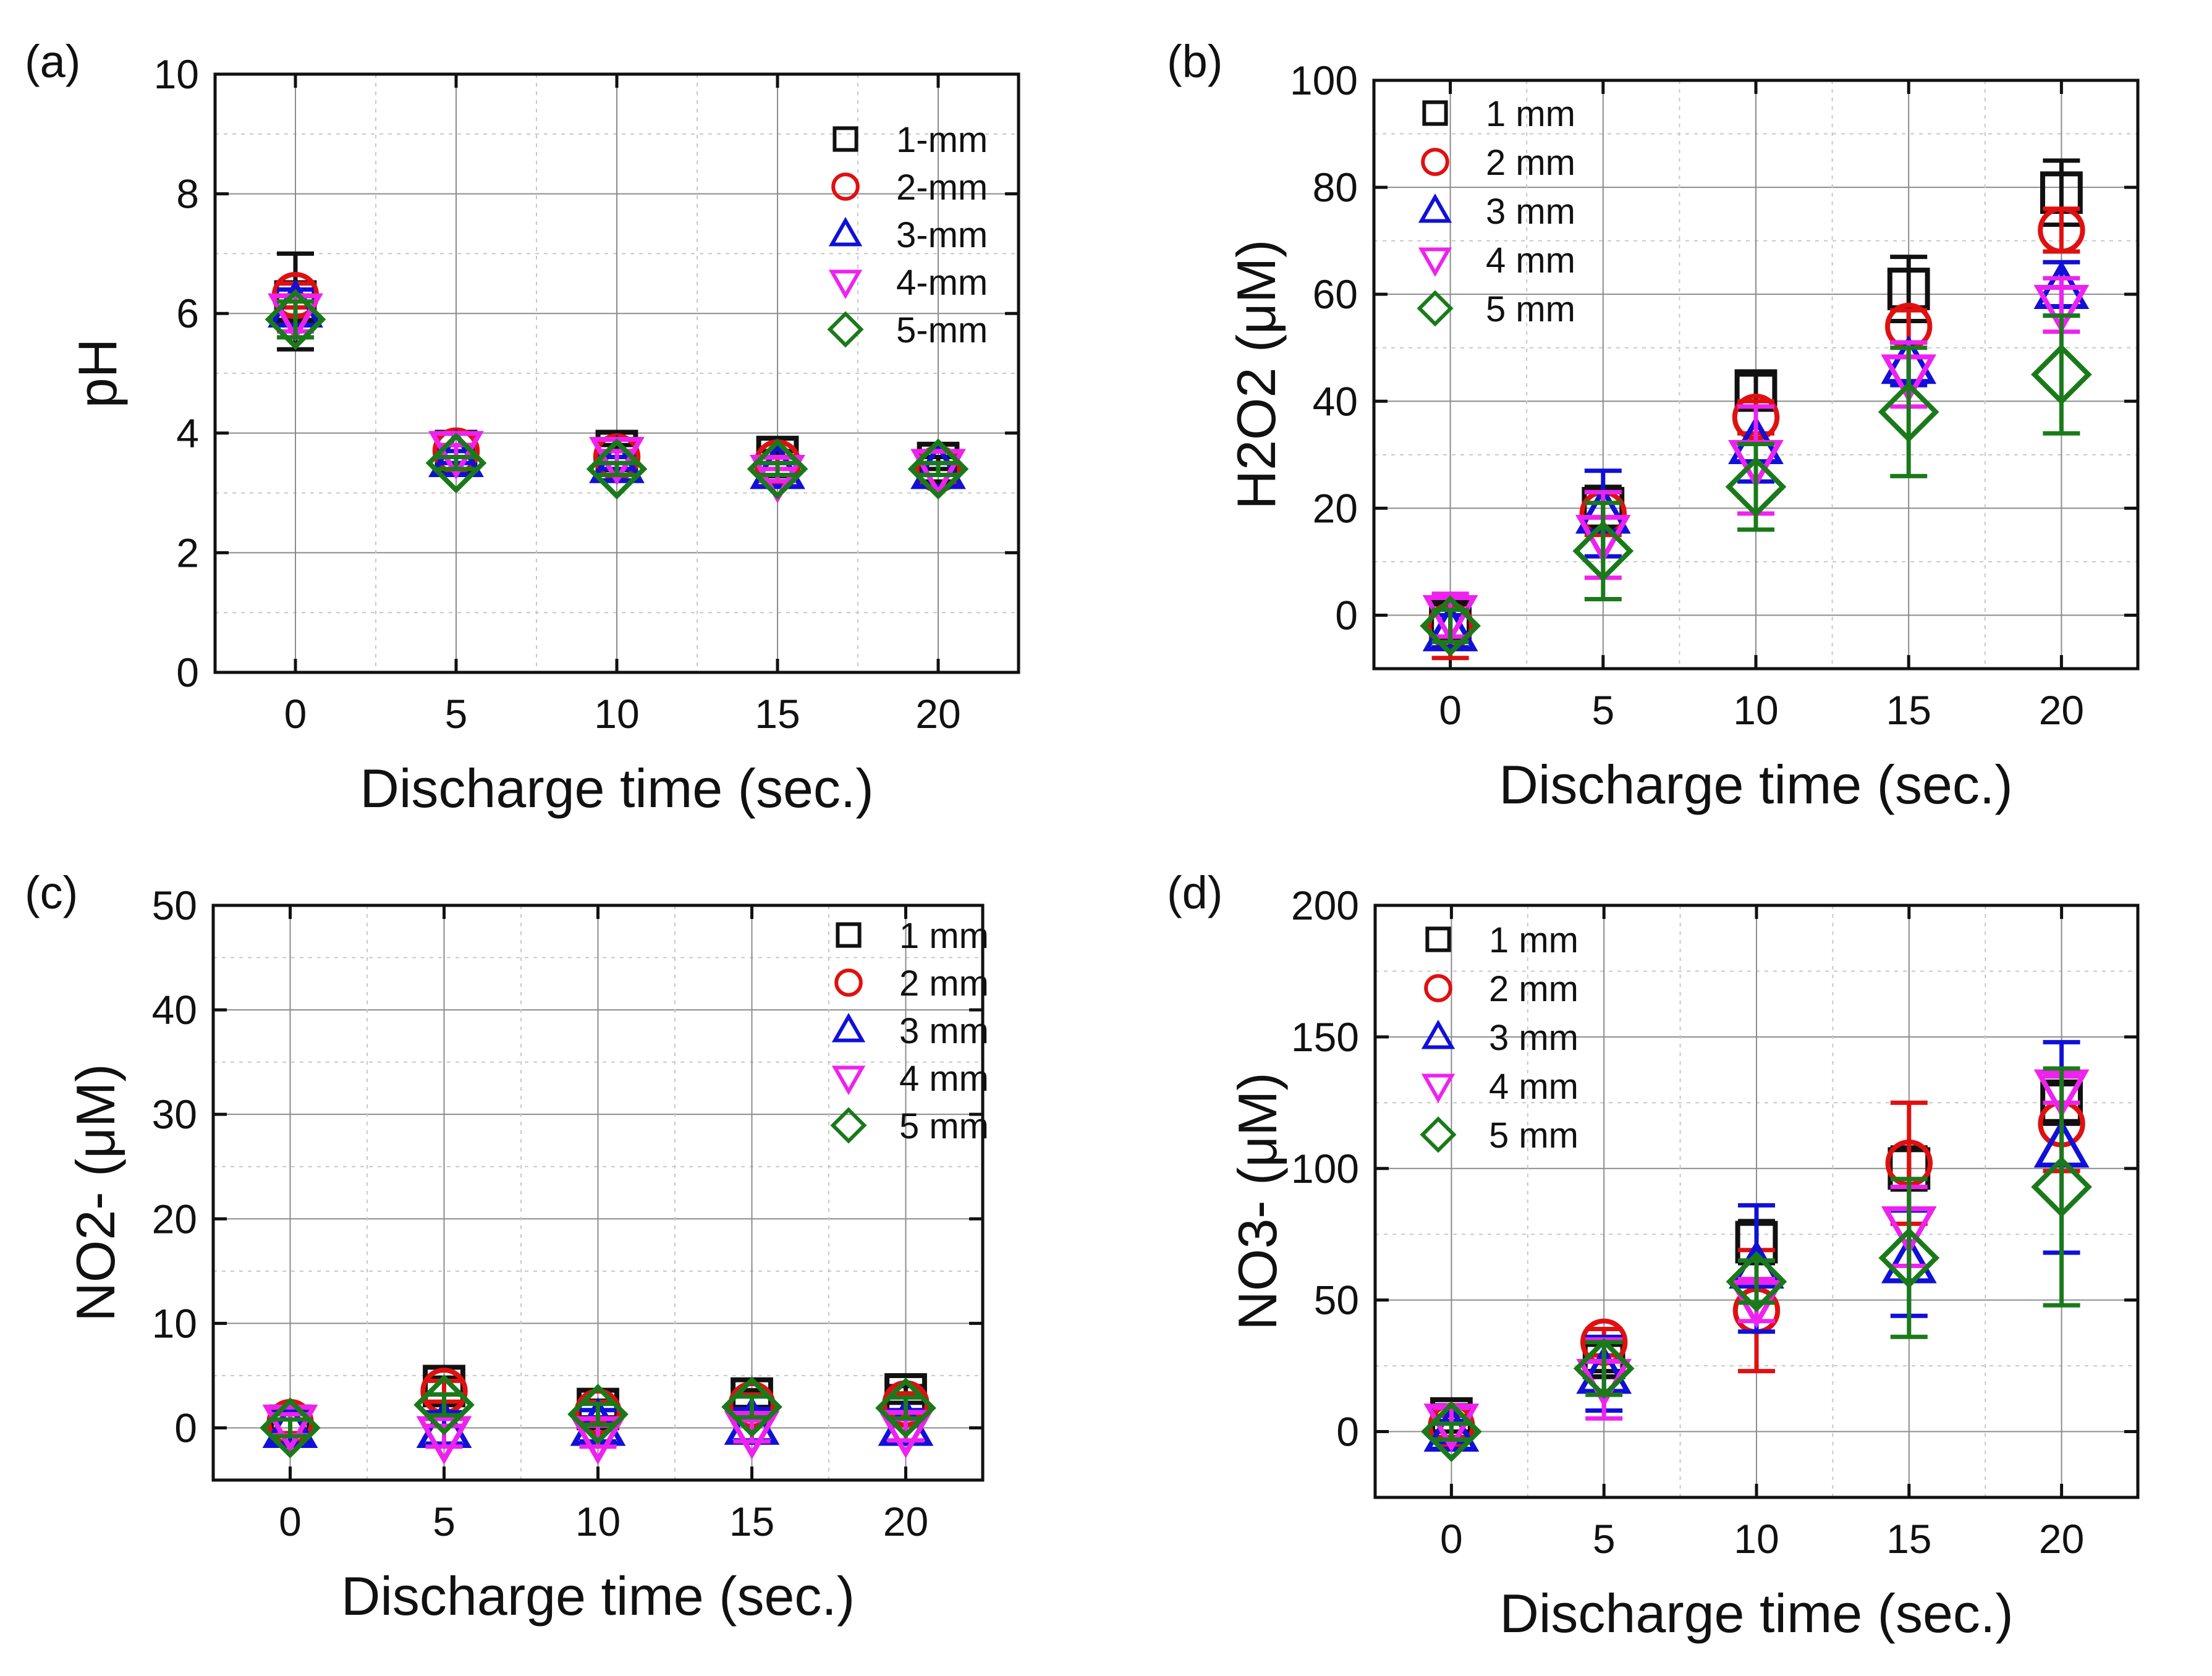 The width and height of the screenshot is (2212, 1676). I want to click on panel-c-ticks, so click(598, 1192).